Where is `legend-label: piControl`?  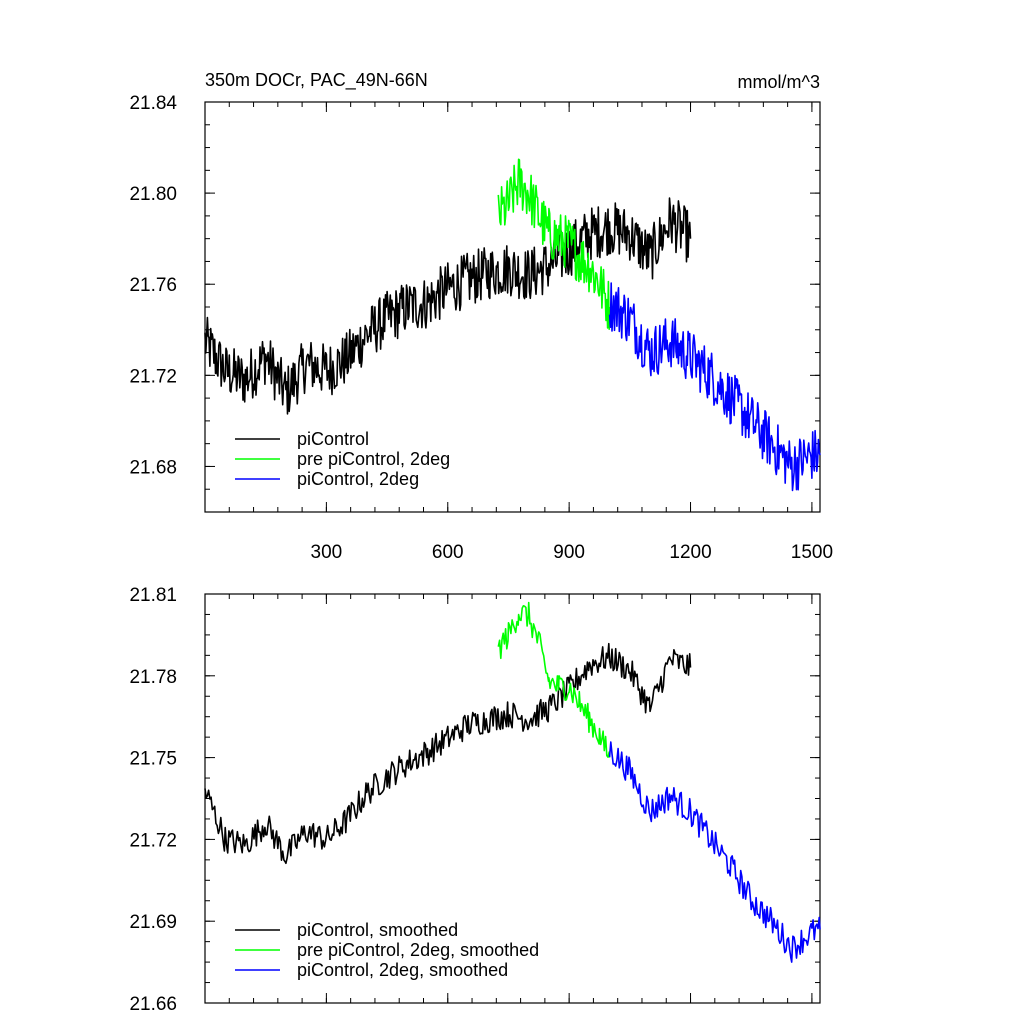 legend-label: piControl is located at coordinates (333, 439).